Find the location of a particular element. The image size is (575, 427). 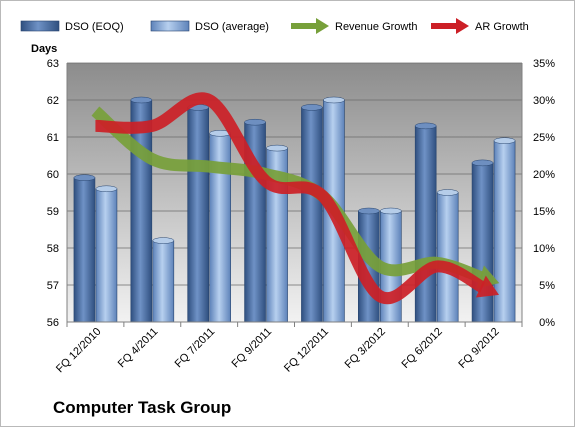

y-left-tick-label: 61 is located at coordinates (53, 138).